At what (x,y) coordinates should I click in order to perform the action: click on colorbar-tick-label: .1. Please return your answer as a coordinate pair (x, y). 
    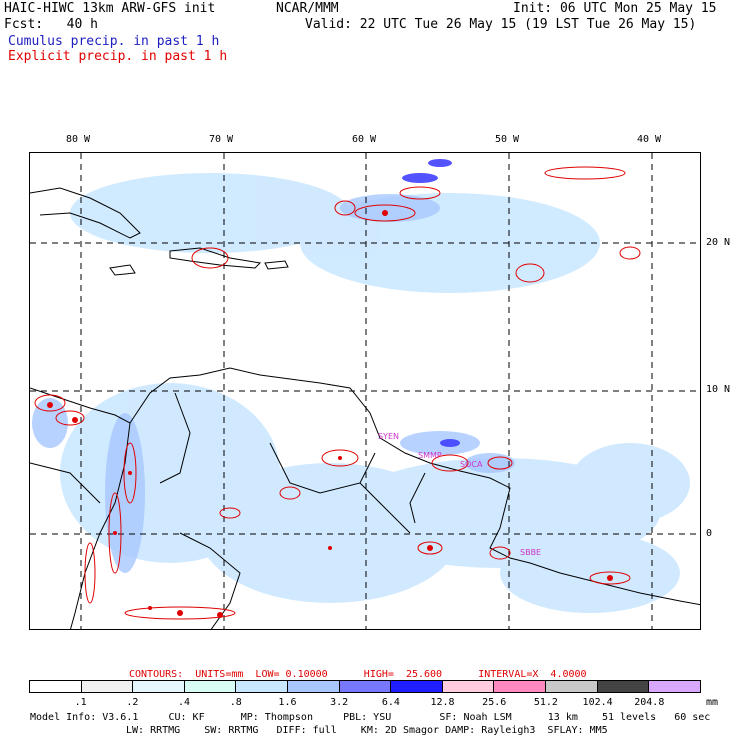
    Looking at the image, I should click on (80, 702).